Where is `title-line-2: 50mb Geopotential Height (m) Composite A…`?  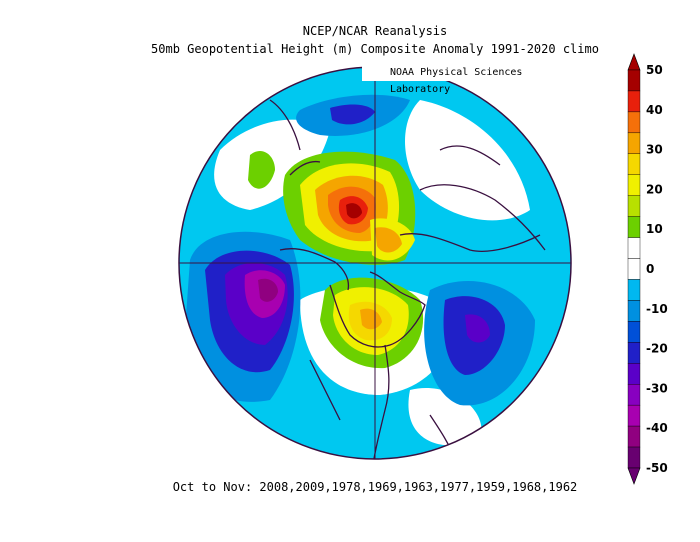 title-line-2: 50mb Geopotential Height (m) Composite A… is located at coordinates (375, 49).